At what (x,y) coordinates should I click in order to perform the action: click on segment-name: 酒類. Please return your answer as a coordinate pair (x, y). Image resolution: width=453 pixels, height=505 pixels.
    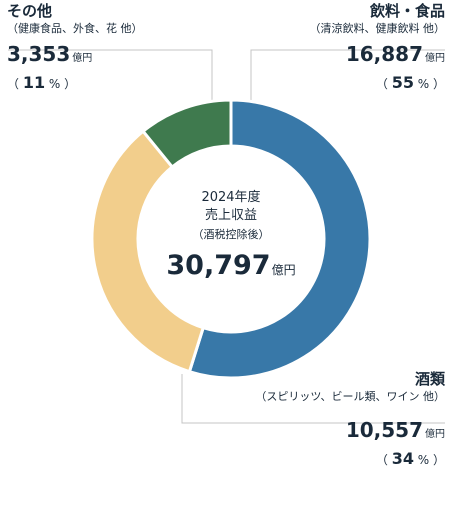
    Looking at the image, I should click on (429, 379).